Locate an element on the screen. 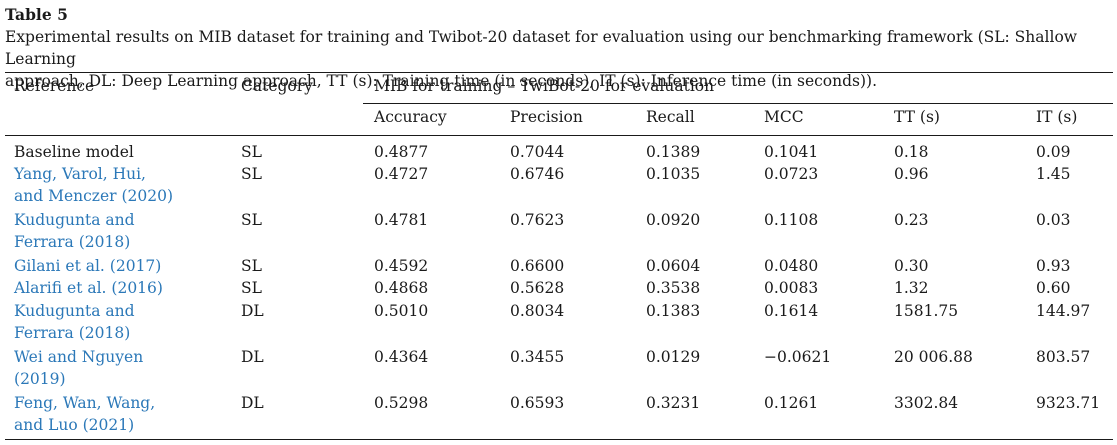 This screenshot has height=445, width=1117. metric-value-cell: 0.4364 is located at coordinates (401, 357).